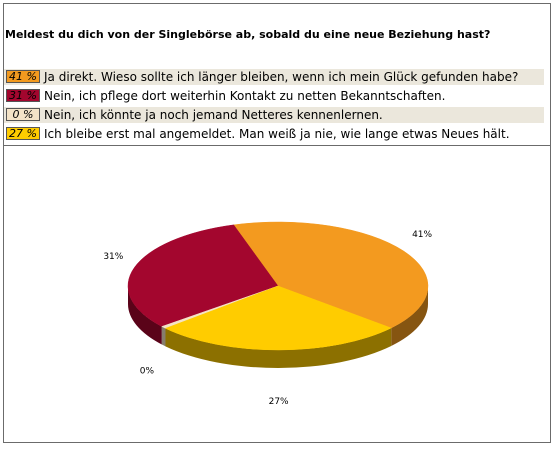  Describe the element at coordinates (23, 76) in the screenshot. I see `percent-badge: 41 %` at that location.